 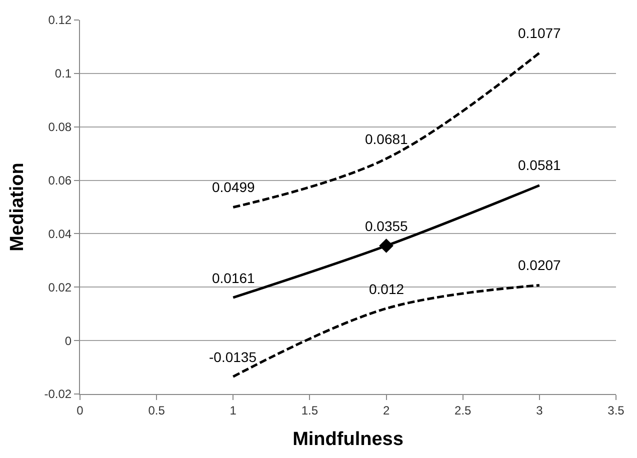 What do you see at coordinates (17, 207) in the screenshot?
I see `y-axis-title: Mediation` at bounding box center [17, 207].